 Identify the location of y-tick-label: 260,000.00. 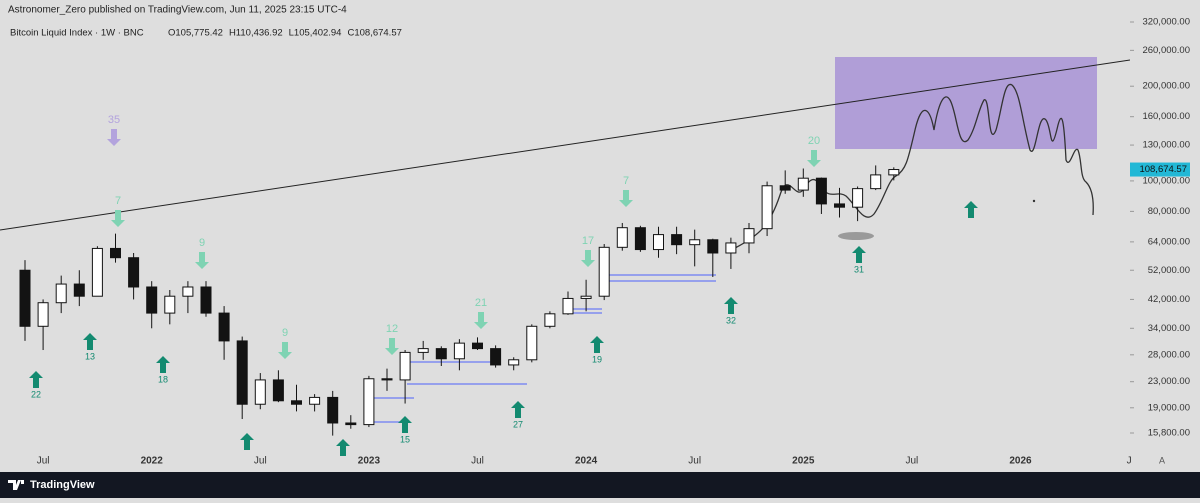
(1166, 50).